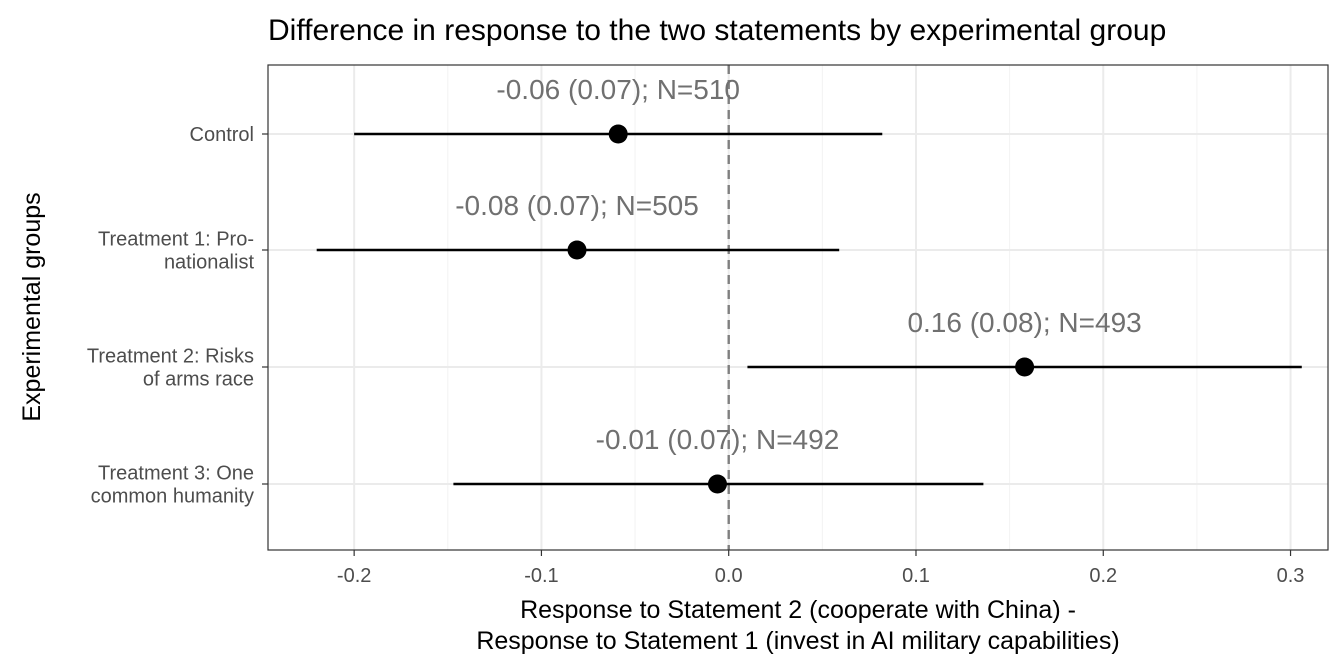 Image resolution: width=1344 pixels, height=672 pixels. What do you see at coordinates (1103, 576) in the screenshot?
I see `x-tick-label: 0.2` at bounding box center [1103, 576].